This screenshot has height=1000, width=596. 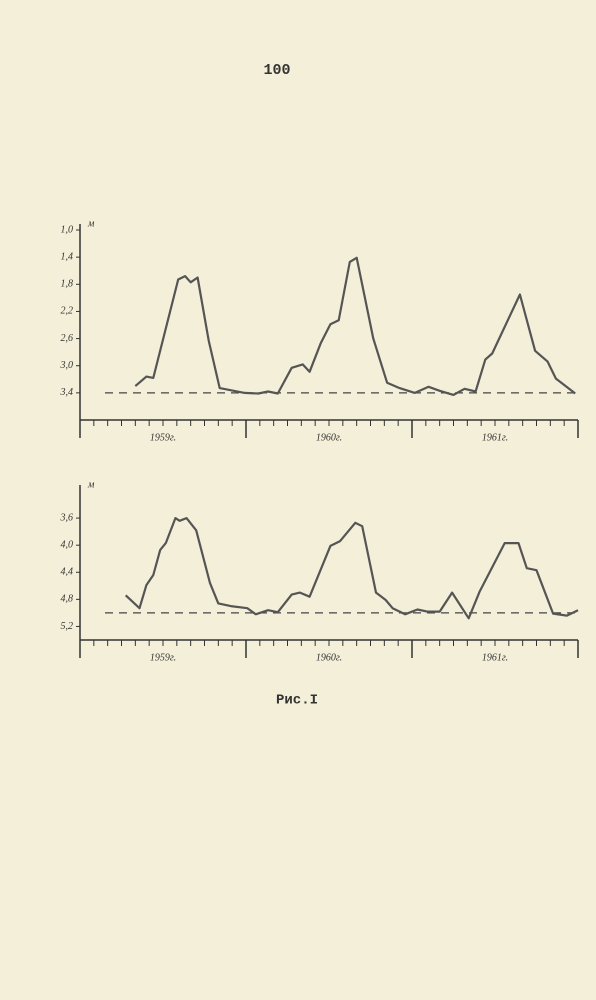 What do you see at coordinates (67, 311) in the screenshot?
I see `y-tick-label: 2,2` at bounding box center [67, 311].